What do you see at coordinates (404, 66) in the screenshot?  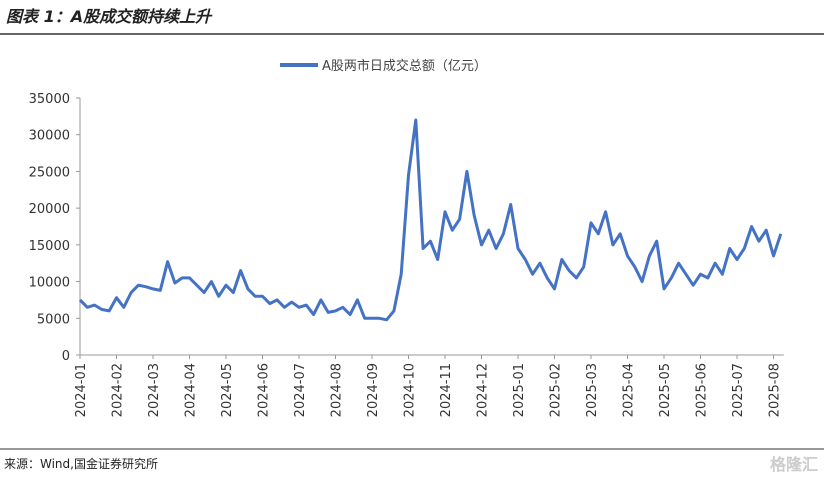 I see `legend-label: A股两市日成交总额（亿元）` at bounding box center [404, 66].